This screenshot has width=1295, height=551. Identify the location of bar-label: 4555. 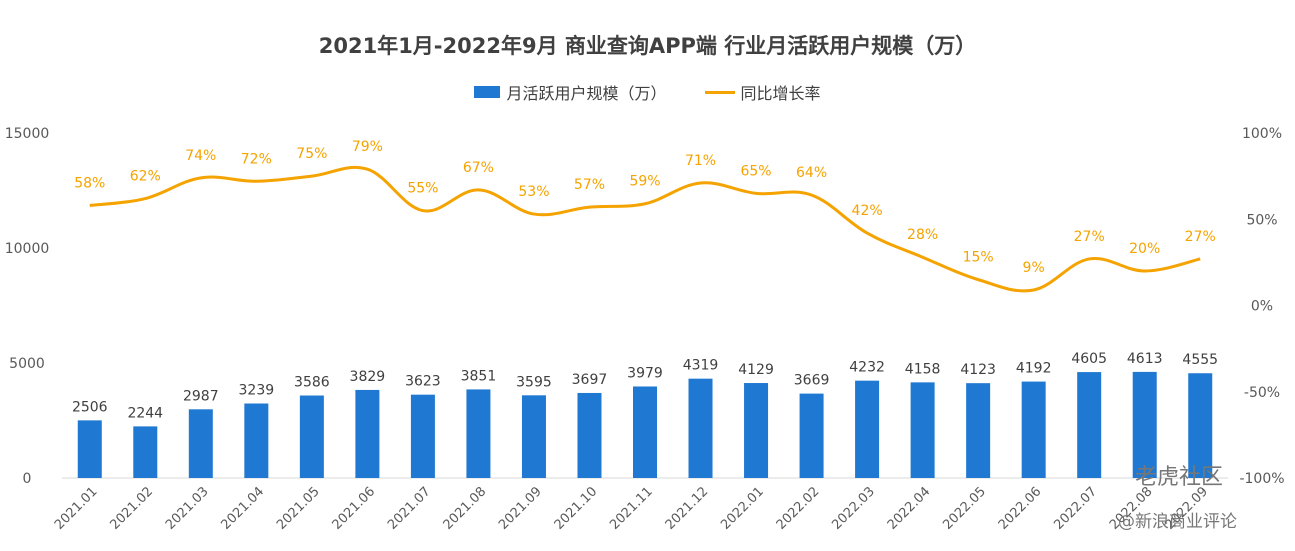
(1200, 360).